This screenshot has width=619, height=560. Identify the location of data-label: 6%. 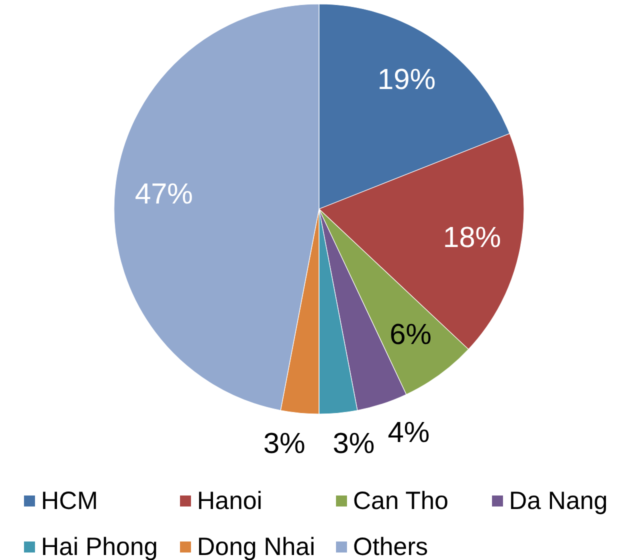
(411, 335).